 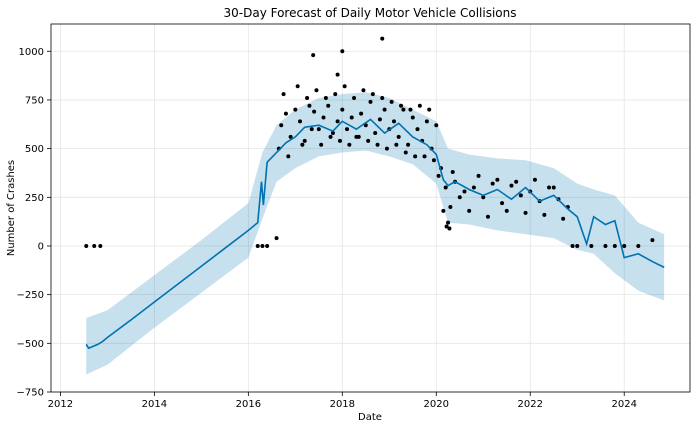 I want to click on x-tick-label: 2020, so click(x=436, y=404).